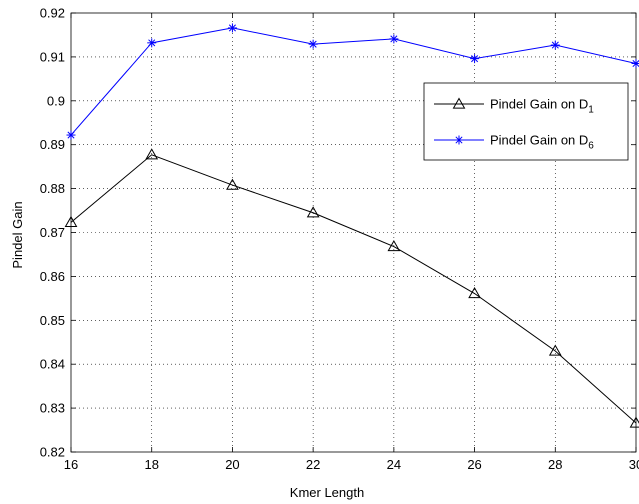 This screenshot has width=639, height=504. Describe the element at coordinates (474, 464) in the screenshot. I see `x-tick-label: 26` at that location.